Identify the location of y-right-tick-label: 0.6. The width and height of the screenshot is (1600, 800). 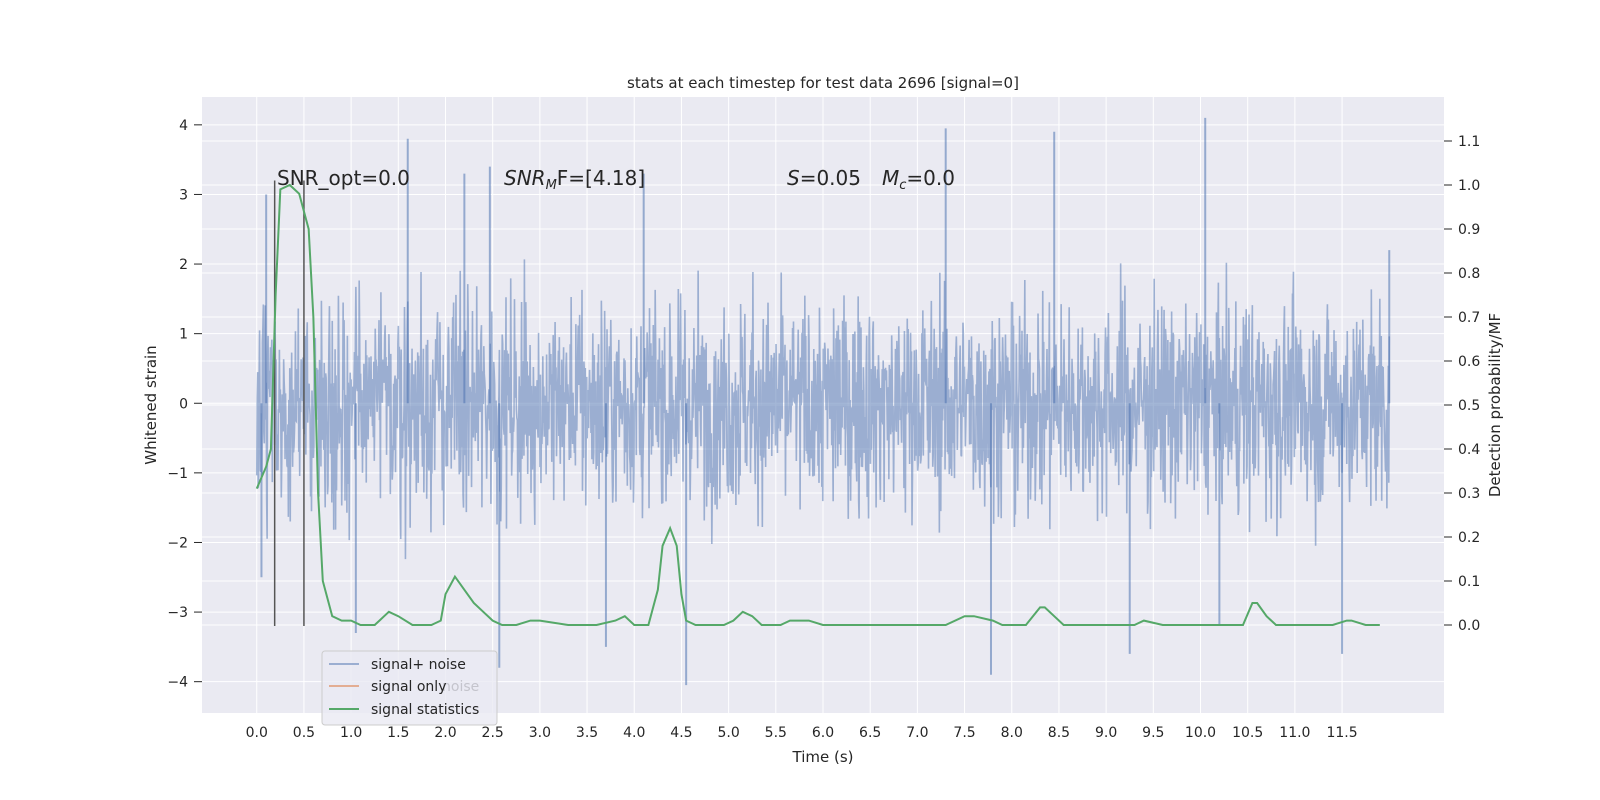
(1469, 362).